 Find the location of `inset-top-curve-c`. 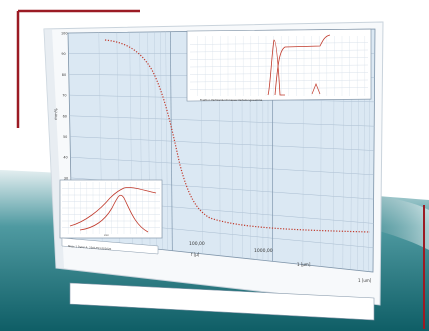

inset-top-curve-c is located at coordinates (316, 89).